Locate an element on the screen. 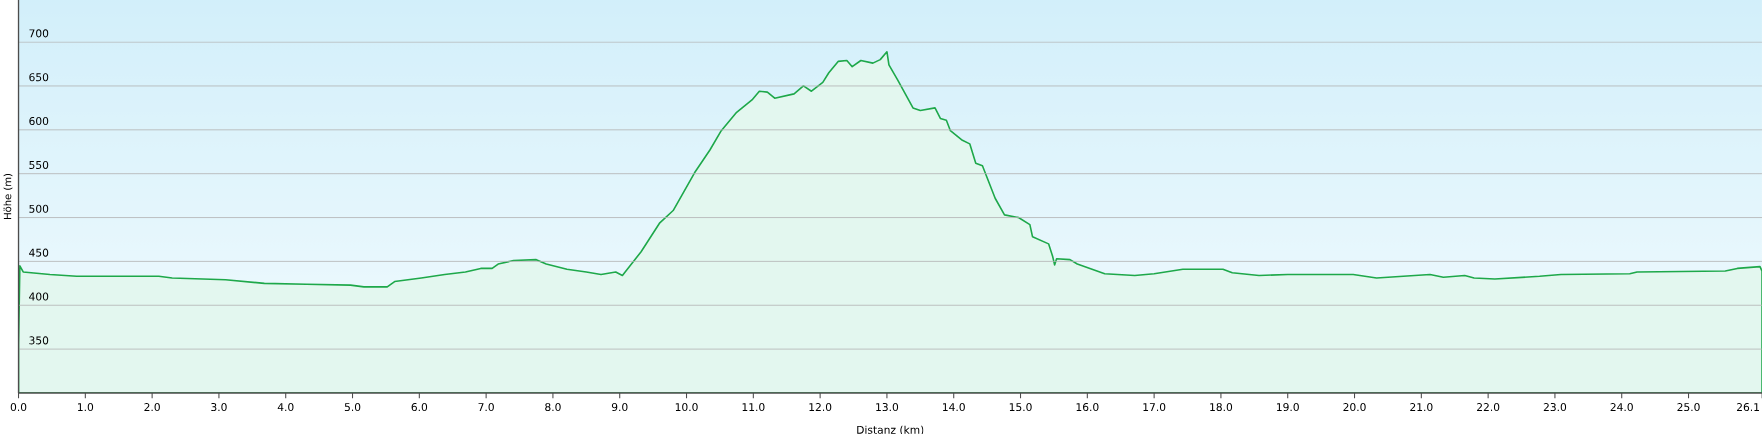  x-tick-label: 4.0 is located at coordinates (285, 407).